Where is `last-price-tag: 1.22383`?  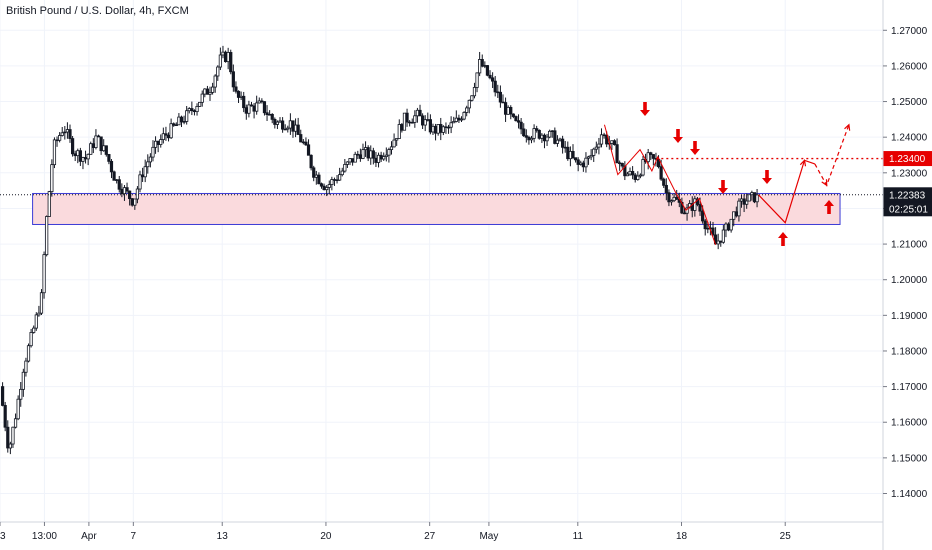 last-price-tag: 1.22383 is located at coordinates (907, 195).